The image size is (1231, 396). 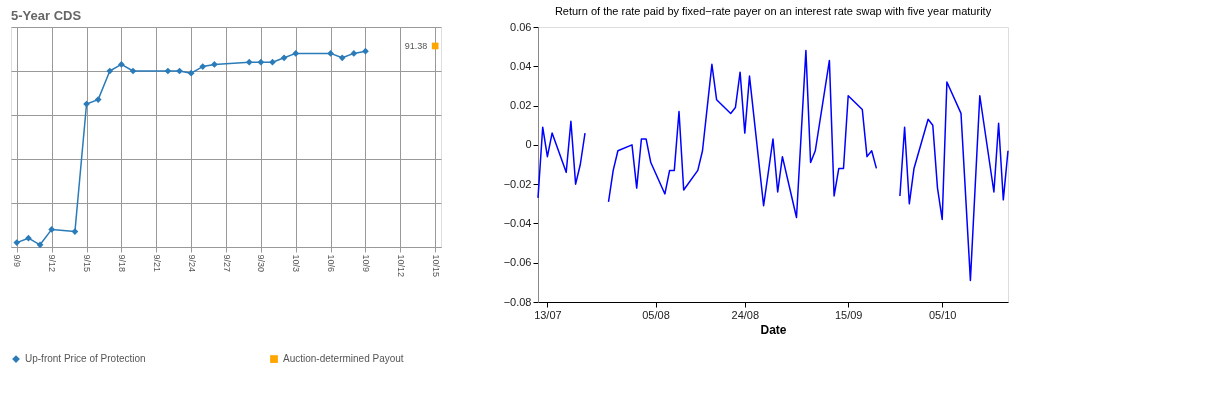 What do you see at coordinates (261, 263) in the screenshot?
I see `x-tick-label: 9/30` at bounding box center [261, 263].